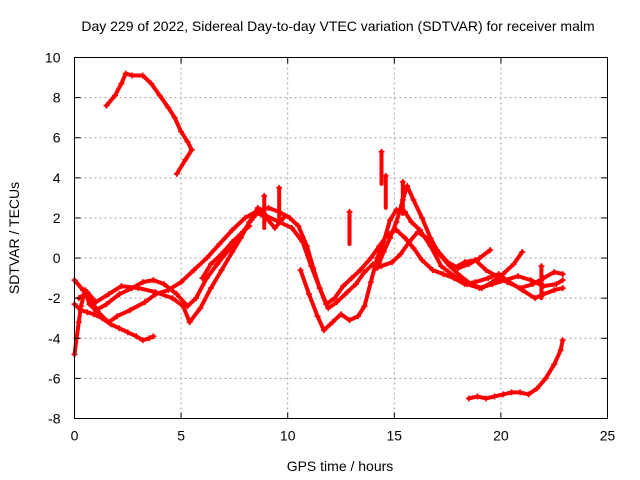 This screenshot has width=640, height=480. Describe the element at coordinates (54, 298) in the screenshot. I see `y-tick-label: -2` at that location.